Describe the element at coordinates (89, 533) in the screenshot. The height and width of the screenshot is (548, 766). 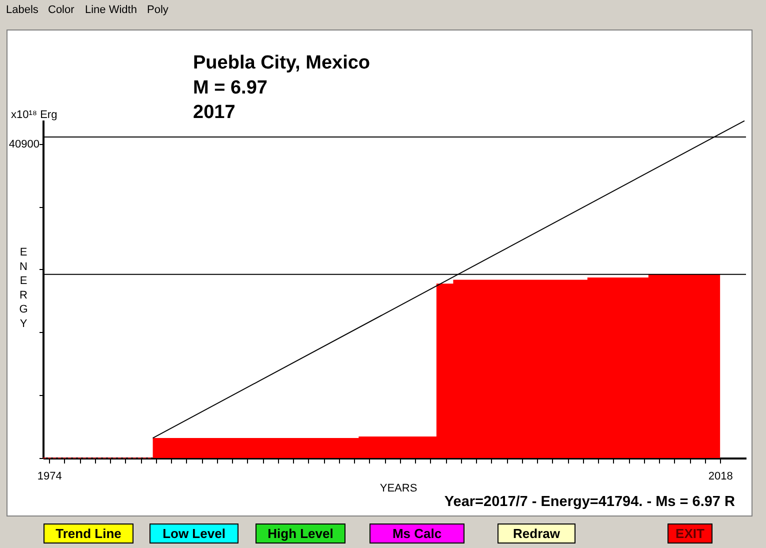
I see `text: Trend Line` at that location.